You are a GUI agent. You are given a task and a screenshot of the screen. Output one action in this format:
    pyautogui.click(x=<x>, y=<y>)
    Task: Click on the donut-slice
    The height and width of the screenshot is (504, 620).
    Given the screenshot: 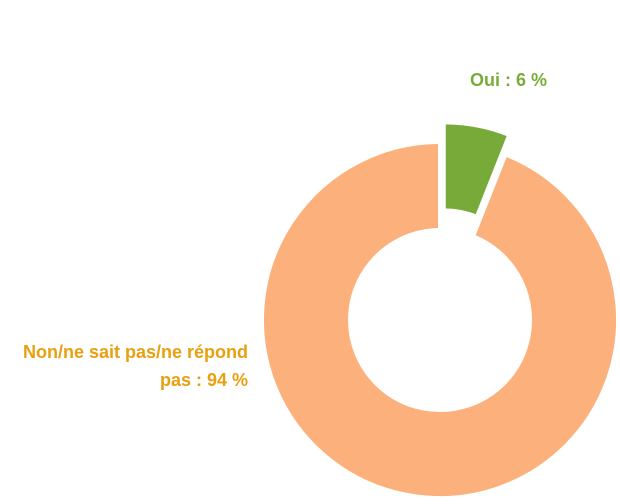 What is the action you would take?
    pyautogui.click(x=476, y=170)
    